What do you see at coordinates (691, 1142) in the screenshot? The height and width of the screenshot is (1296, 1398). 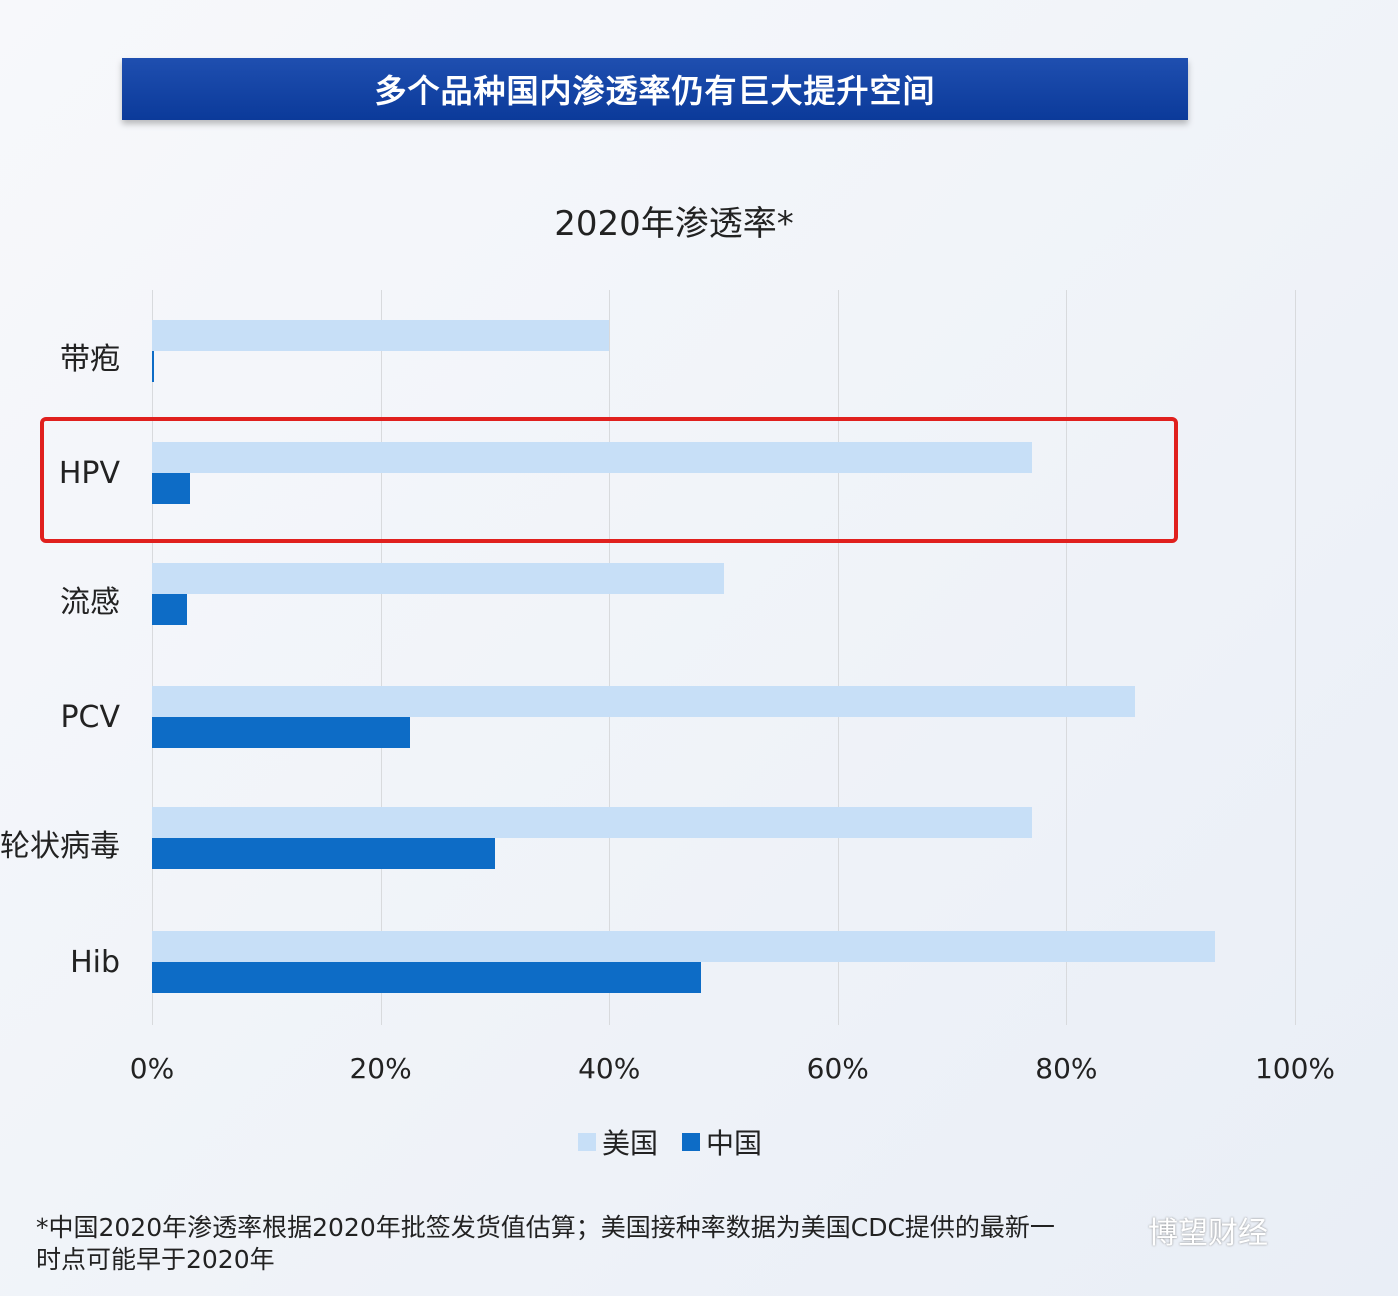 I see `legend-swatch-cn` at bounding box center [691, 1142].